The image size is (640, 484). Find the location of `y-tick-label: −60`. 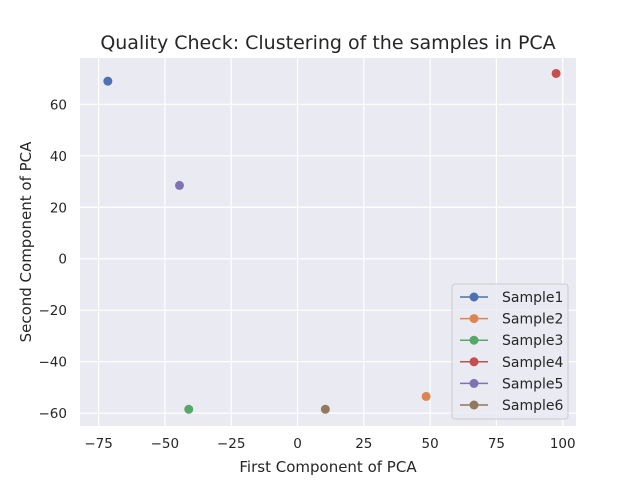

y-tick-label: −60 is located at coordinates (53, 414).